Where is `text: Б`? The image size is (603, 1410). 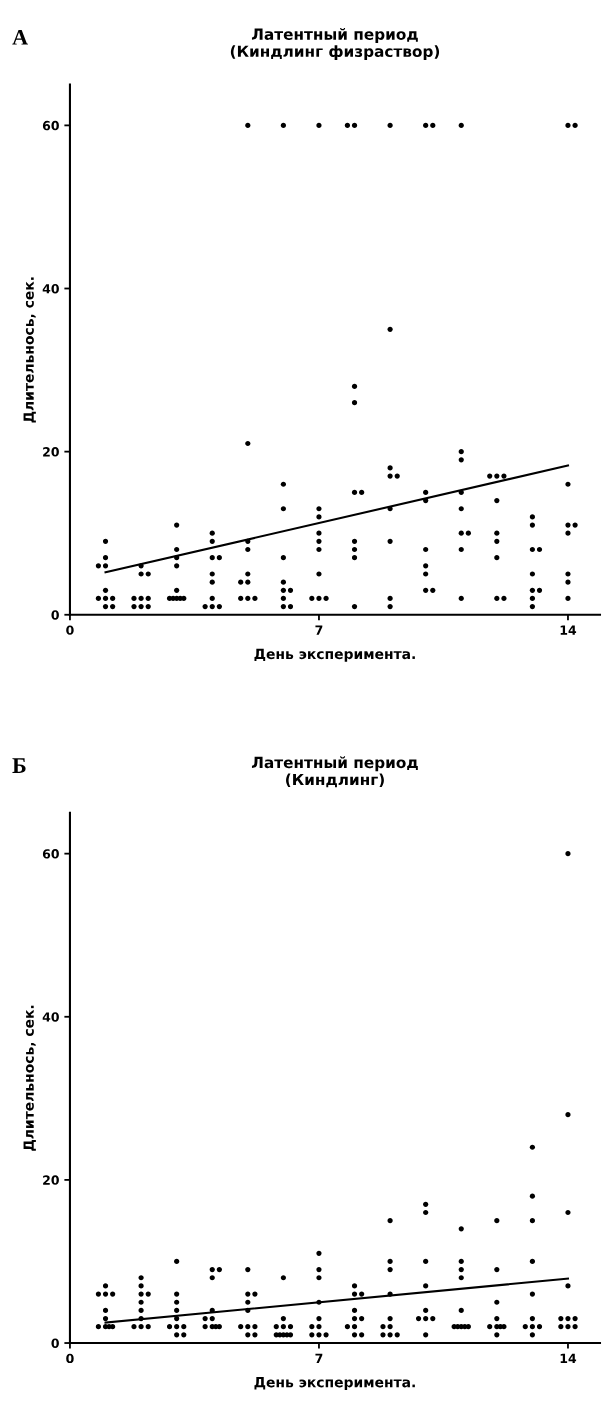 text: Б is located at coordinates (19, 765).